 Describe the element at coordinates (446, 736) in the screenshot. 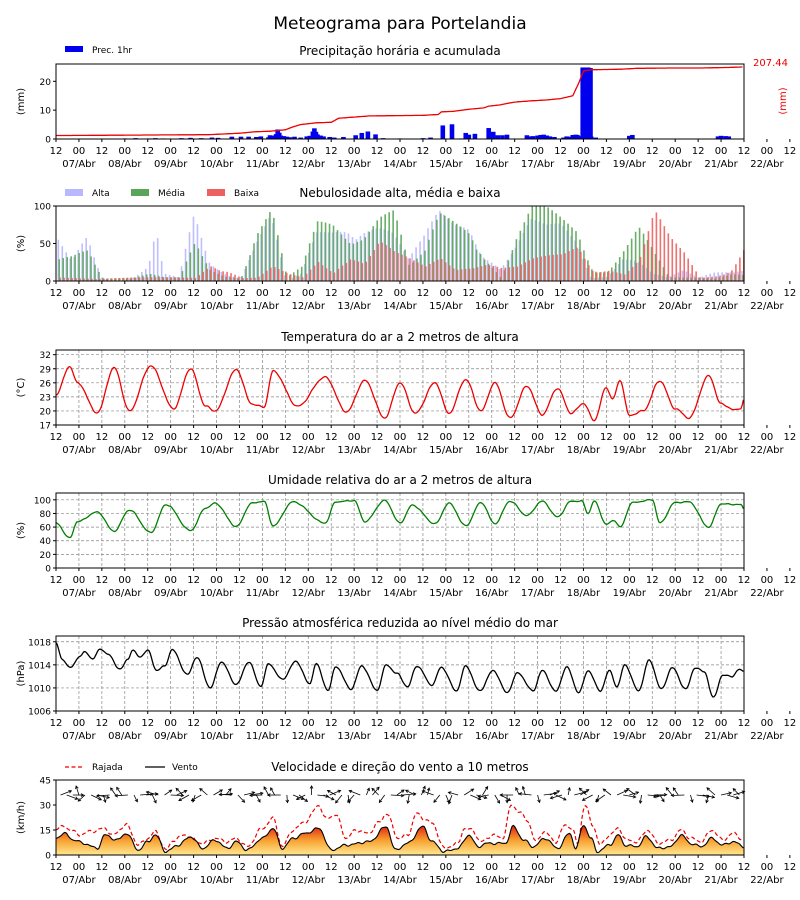

I see `pressure-xtick-date: 15/Abr` at that location.